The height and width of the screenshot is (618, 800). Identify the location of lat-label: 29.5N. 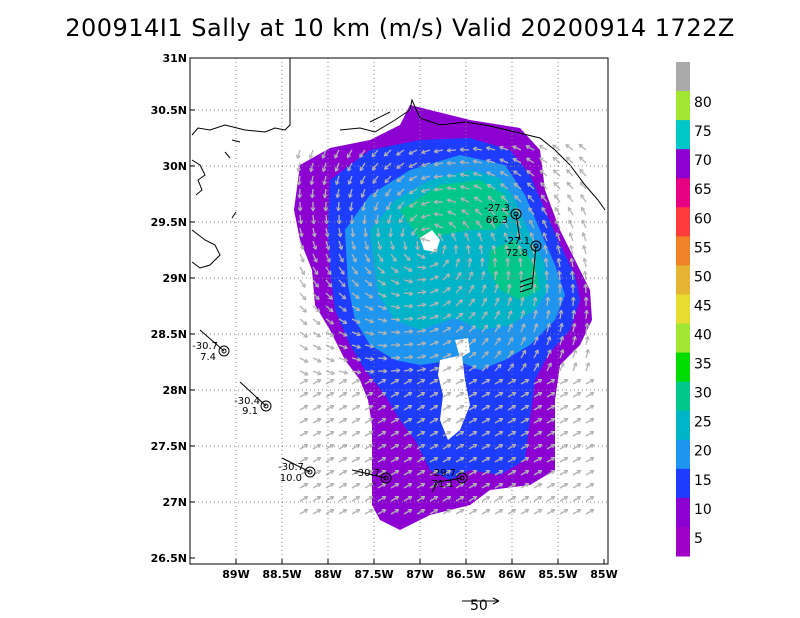
(169, 222).